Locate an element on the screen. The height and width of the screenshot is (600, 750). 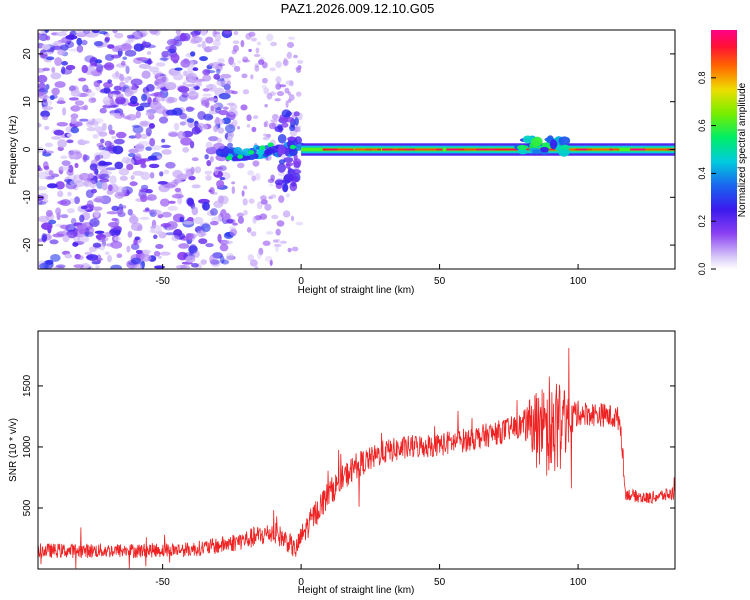
y-tick-label: 1000 is located at coordinates (27, 446).